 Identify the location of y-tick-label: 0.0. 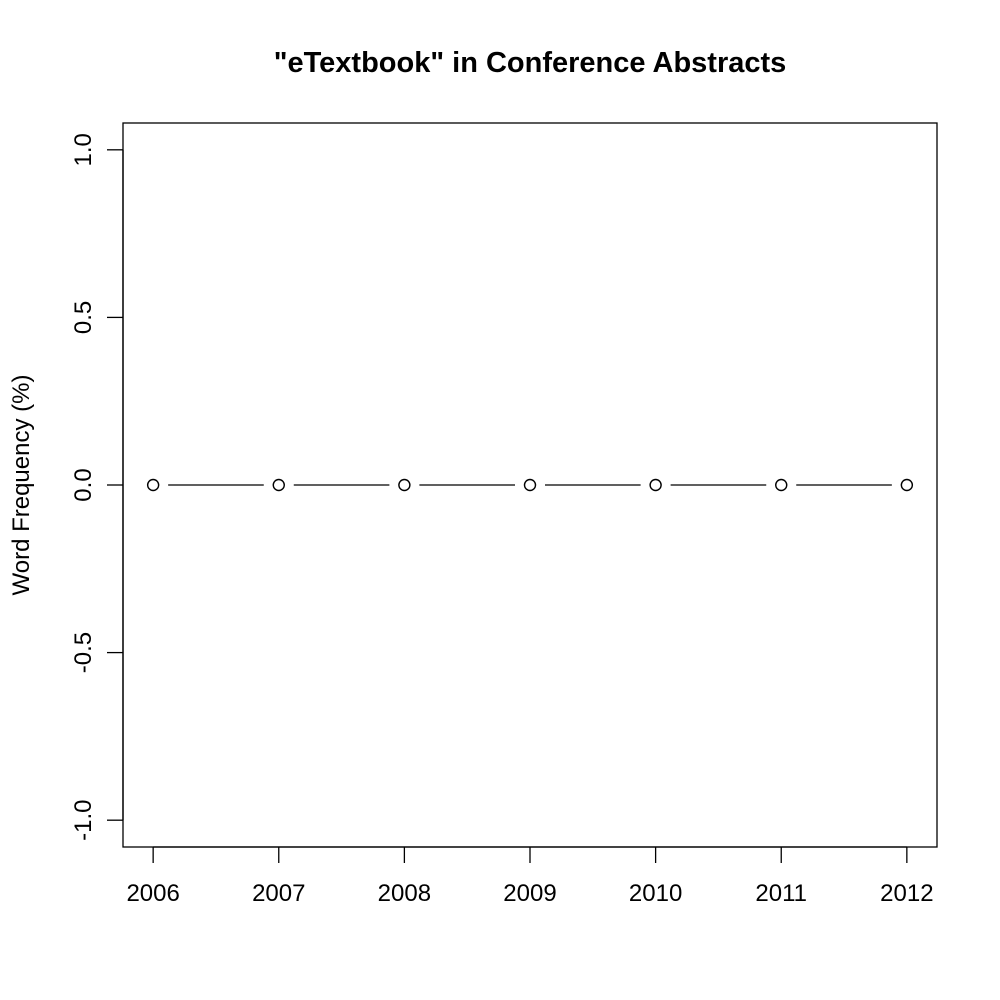
(83, 484).